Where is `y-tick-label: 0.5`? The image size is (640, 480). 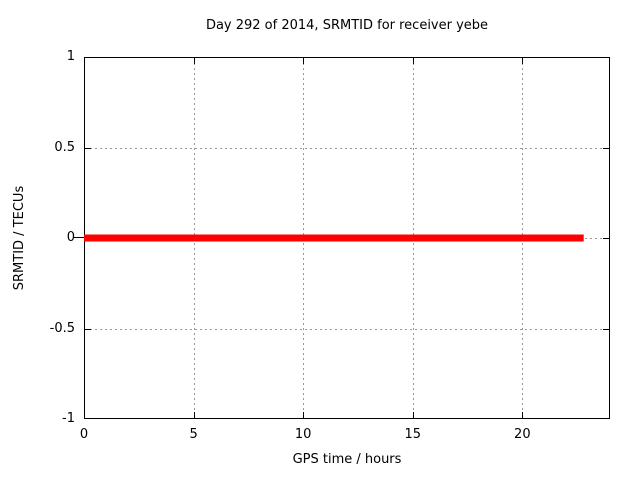 y-tick-label: 0.5 is located at coordinates (64, 147).